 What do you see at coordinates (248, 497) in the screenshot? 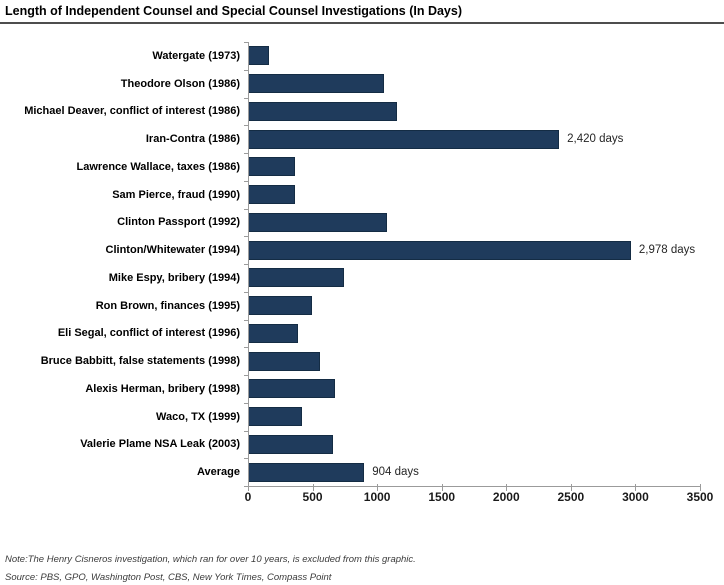
I see `x-axis-tick-label: 0` at bounding box center [248, 497].